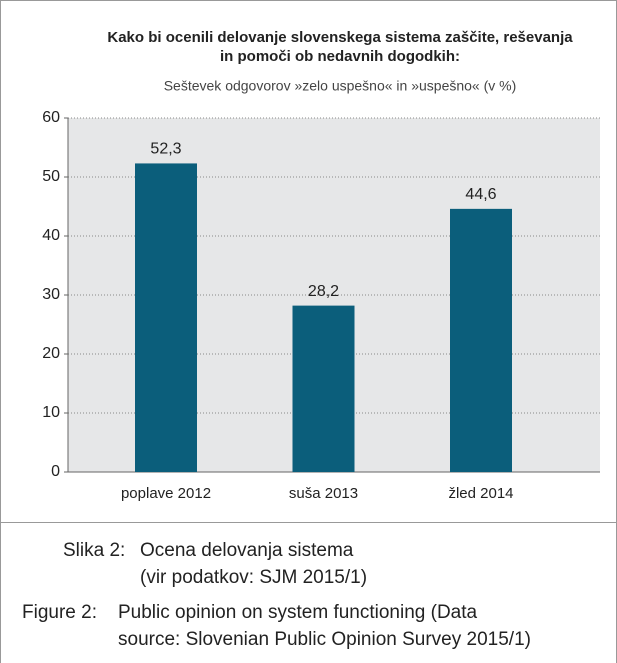 The image size is (617, 663). Describe the element at coordinates (51, 412) in the screenshot. I see `y-tick-label: 10` at that location.